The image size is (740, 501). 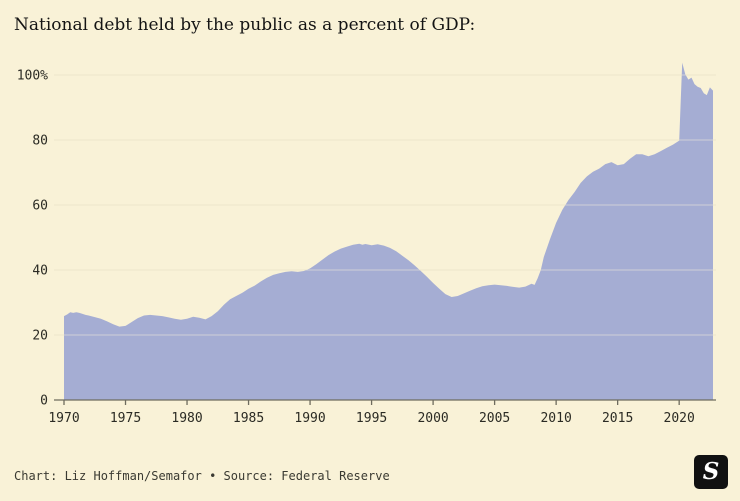 What do you see at coordinates (40, 336) in the screenshot?
I see `y-tick-label-20: 20` at bounding box center [40, 336].